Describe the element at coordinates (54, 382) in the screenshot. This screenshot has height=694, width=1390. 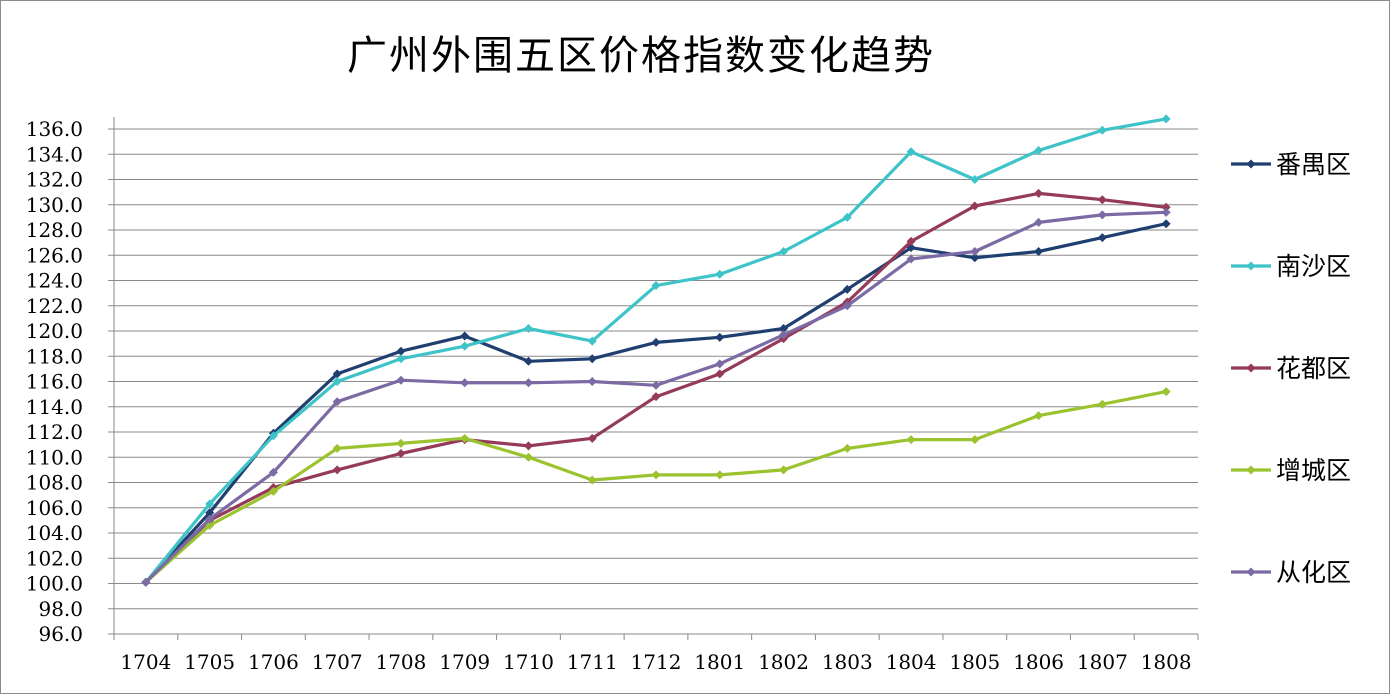
I see `y-tick-label: 116.0` at that location.